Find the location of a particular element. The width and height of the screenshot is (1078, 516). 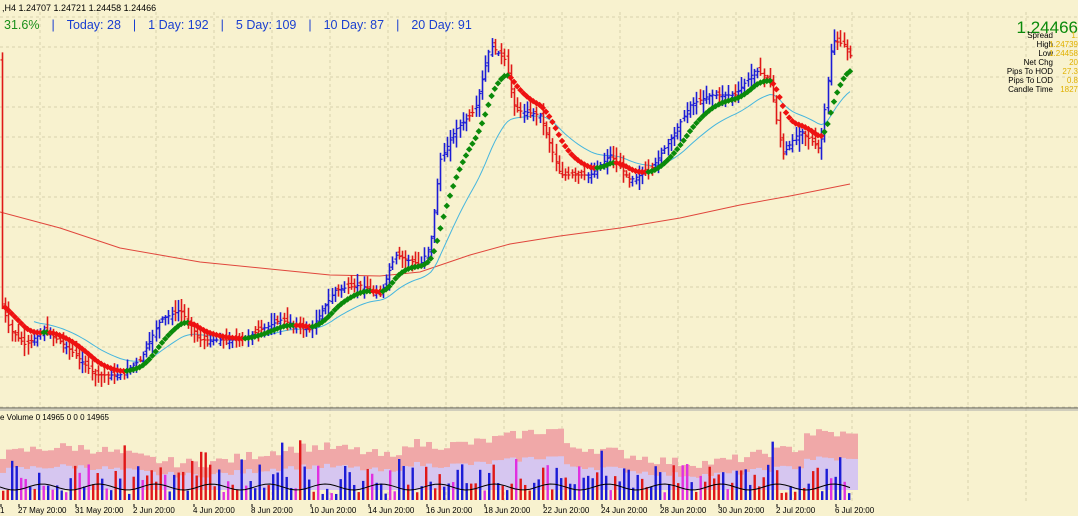

time-axis-label: 4 Jun 20:00 is located at coordinates (214, 510).